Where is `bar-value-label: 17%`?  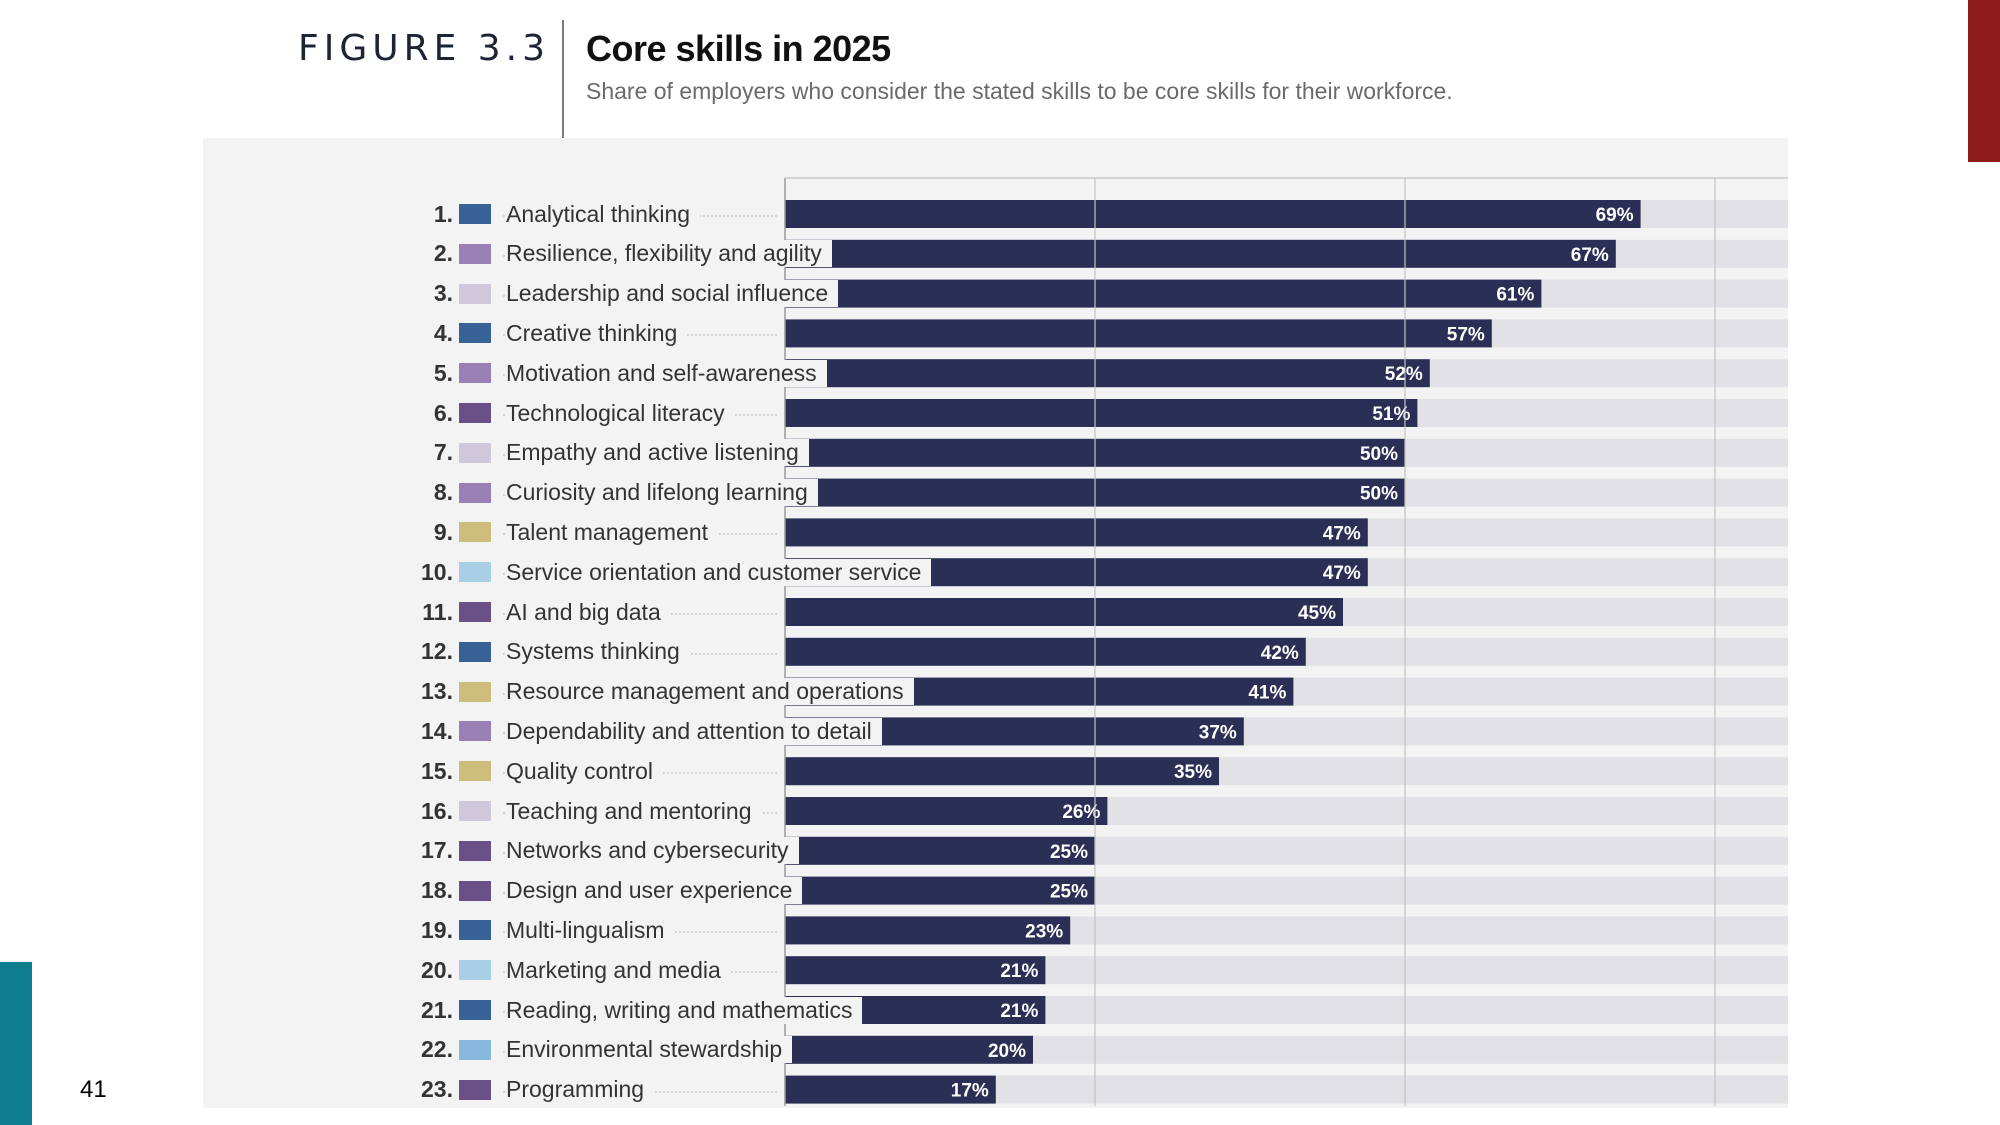 bar-value-label: 17% is located at coordinates (970, 1091).